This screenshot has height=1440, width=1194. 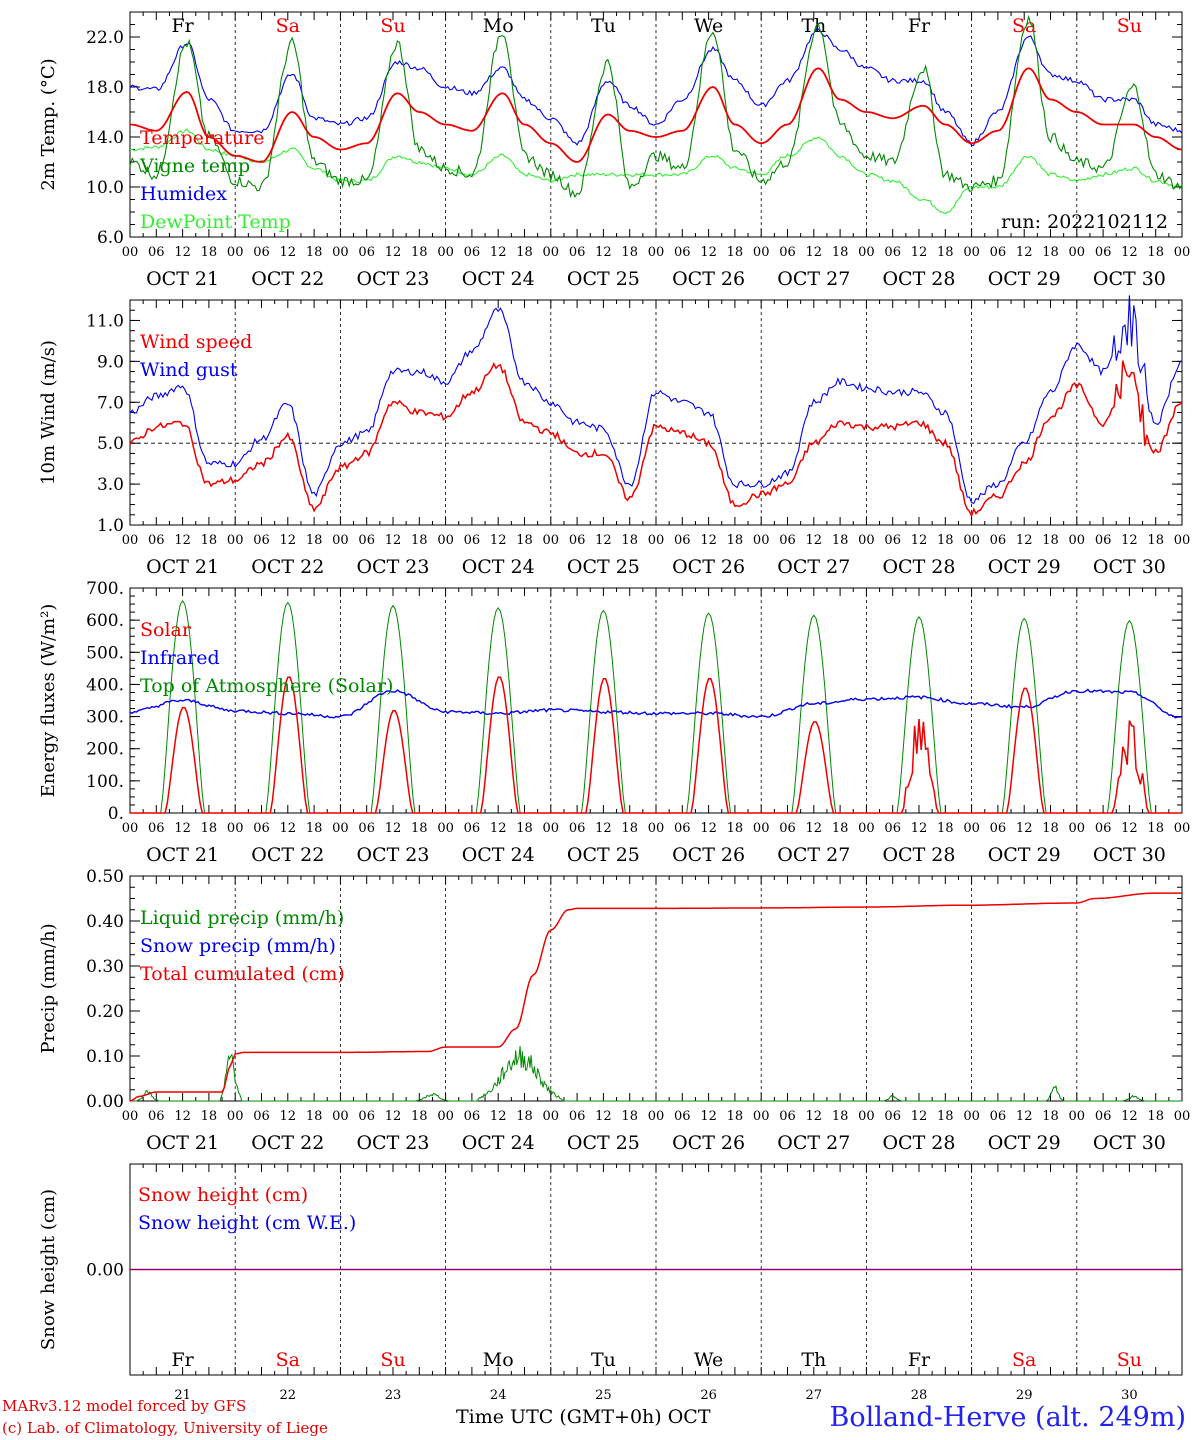 What do you see at coordinates (105, 1057) in the screenshot?
I see `y-tick-label: 0.10` at bounding box center [105, 1057].